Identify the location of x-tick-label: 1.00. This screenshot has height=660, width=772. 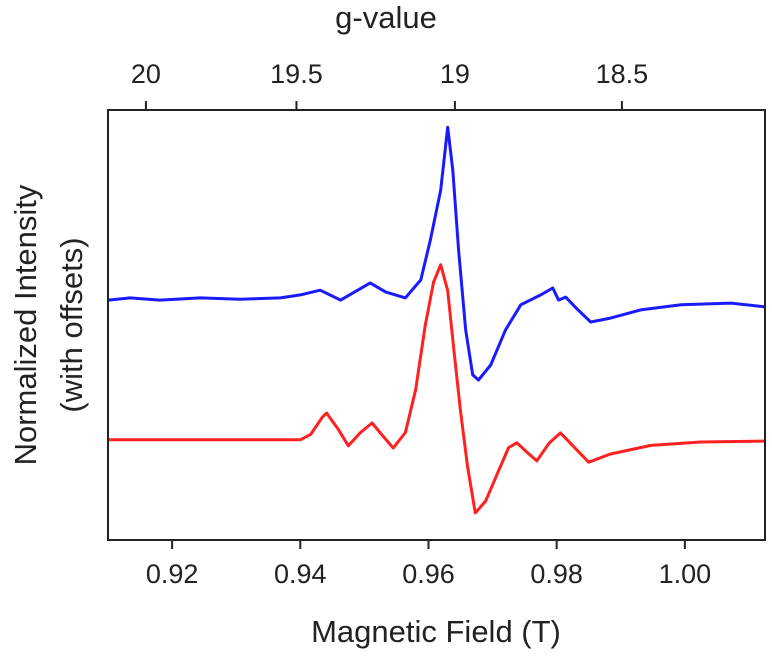
(685, 574).